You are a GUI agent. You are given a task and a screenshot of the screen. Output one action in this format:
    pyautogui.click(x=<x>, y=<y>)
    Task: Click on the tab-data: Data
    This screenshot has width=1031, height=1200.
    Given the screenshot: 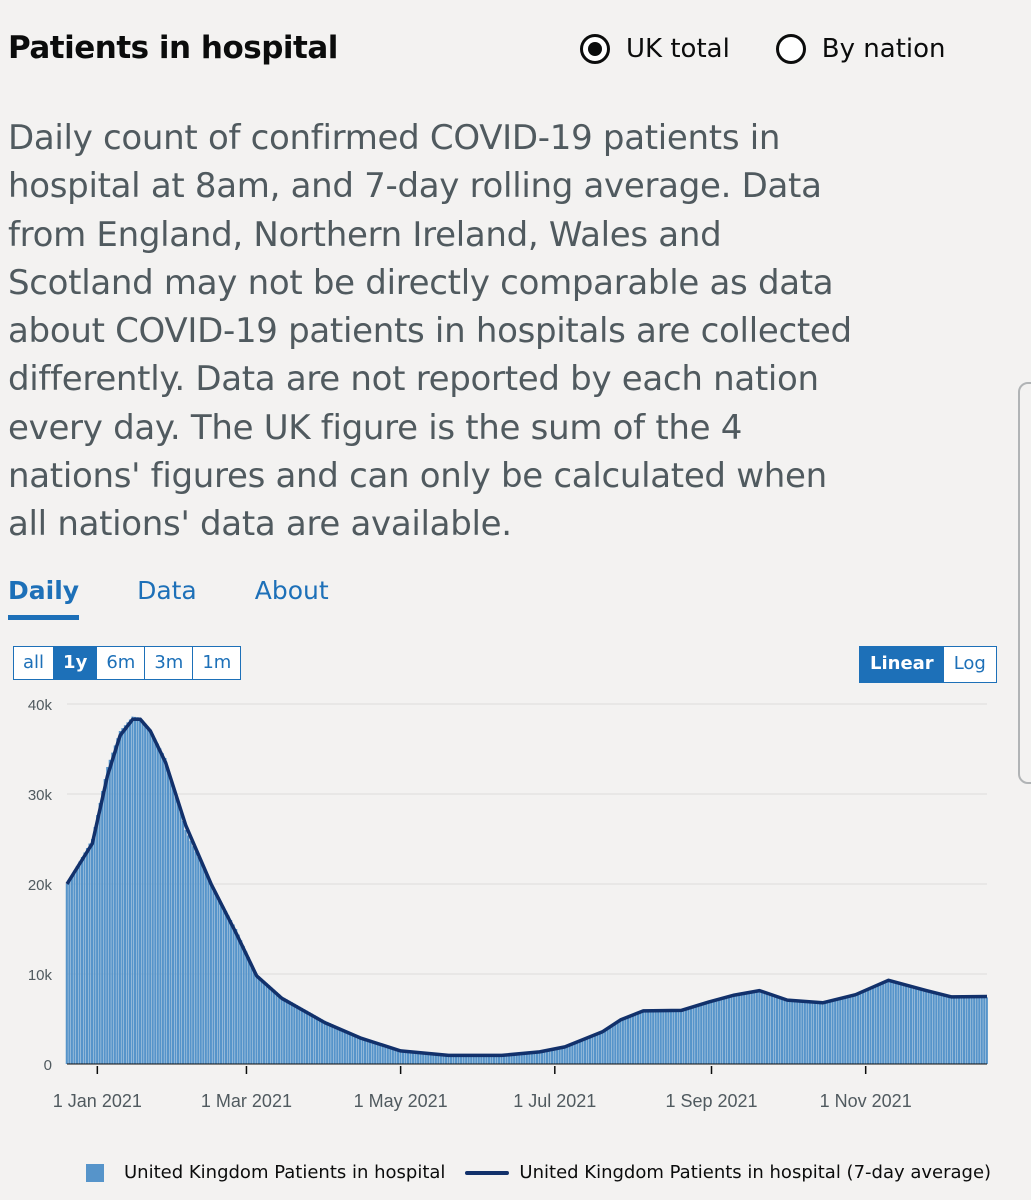 What is the action you would take?
    pyautogui.click(x=167, y=590)
    